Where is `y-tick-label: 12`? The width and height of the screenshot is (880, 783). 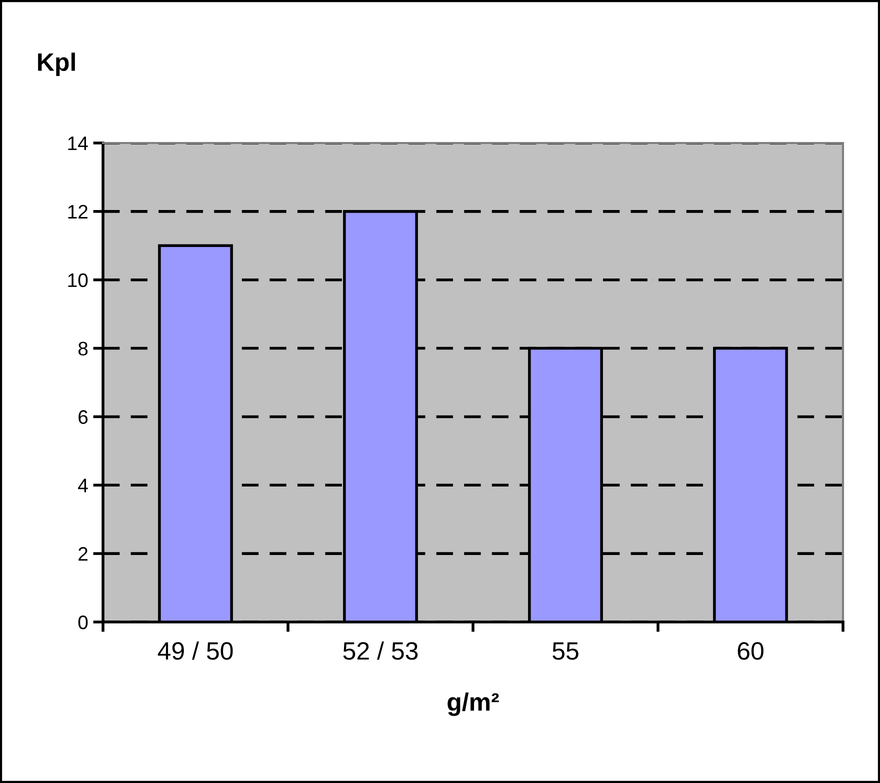 y-tick-label: 12 is located at coordinates (78, 211).